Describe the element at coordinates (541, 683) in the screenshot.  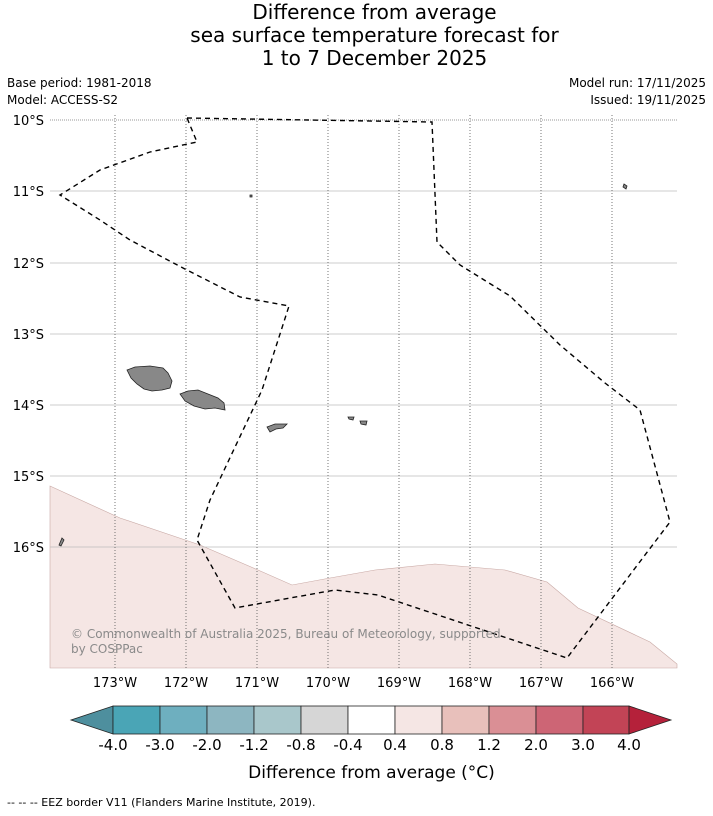
I see `lon-label: 167°W` at that location.